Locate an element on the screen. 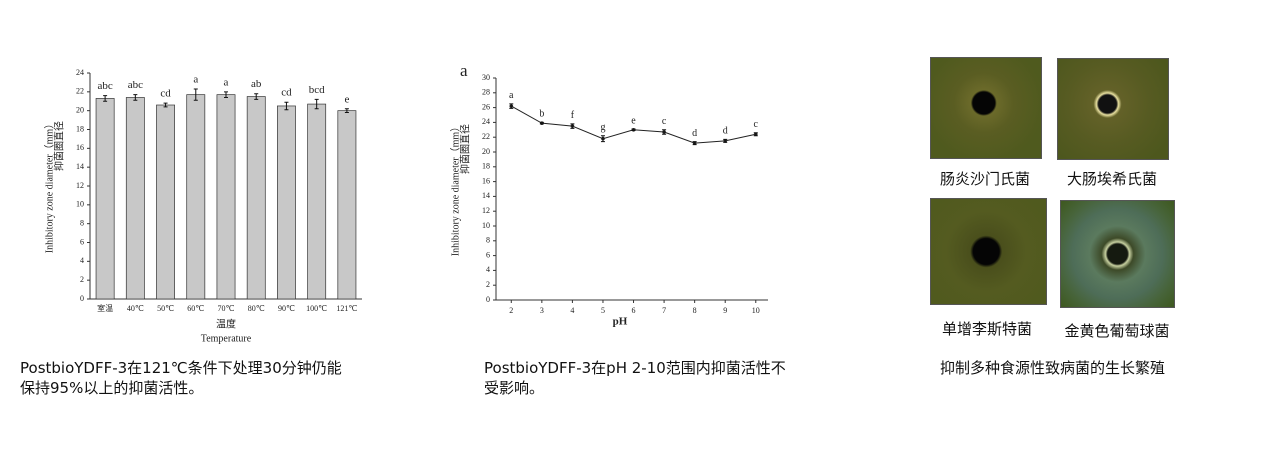  x-tick-label: 10 is located at coordinates (756, 310).